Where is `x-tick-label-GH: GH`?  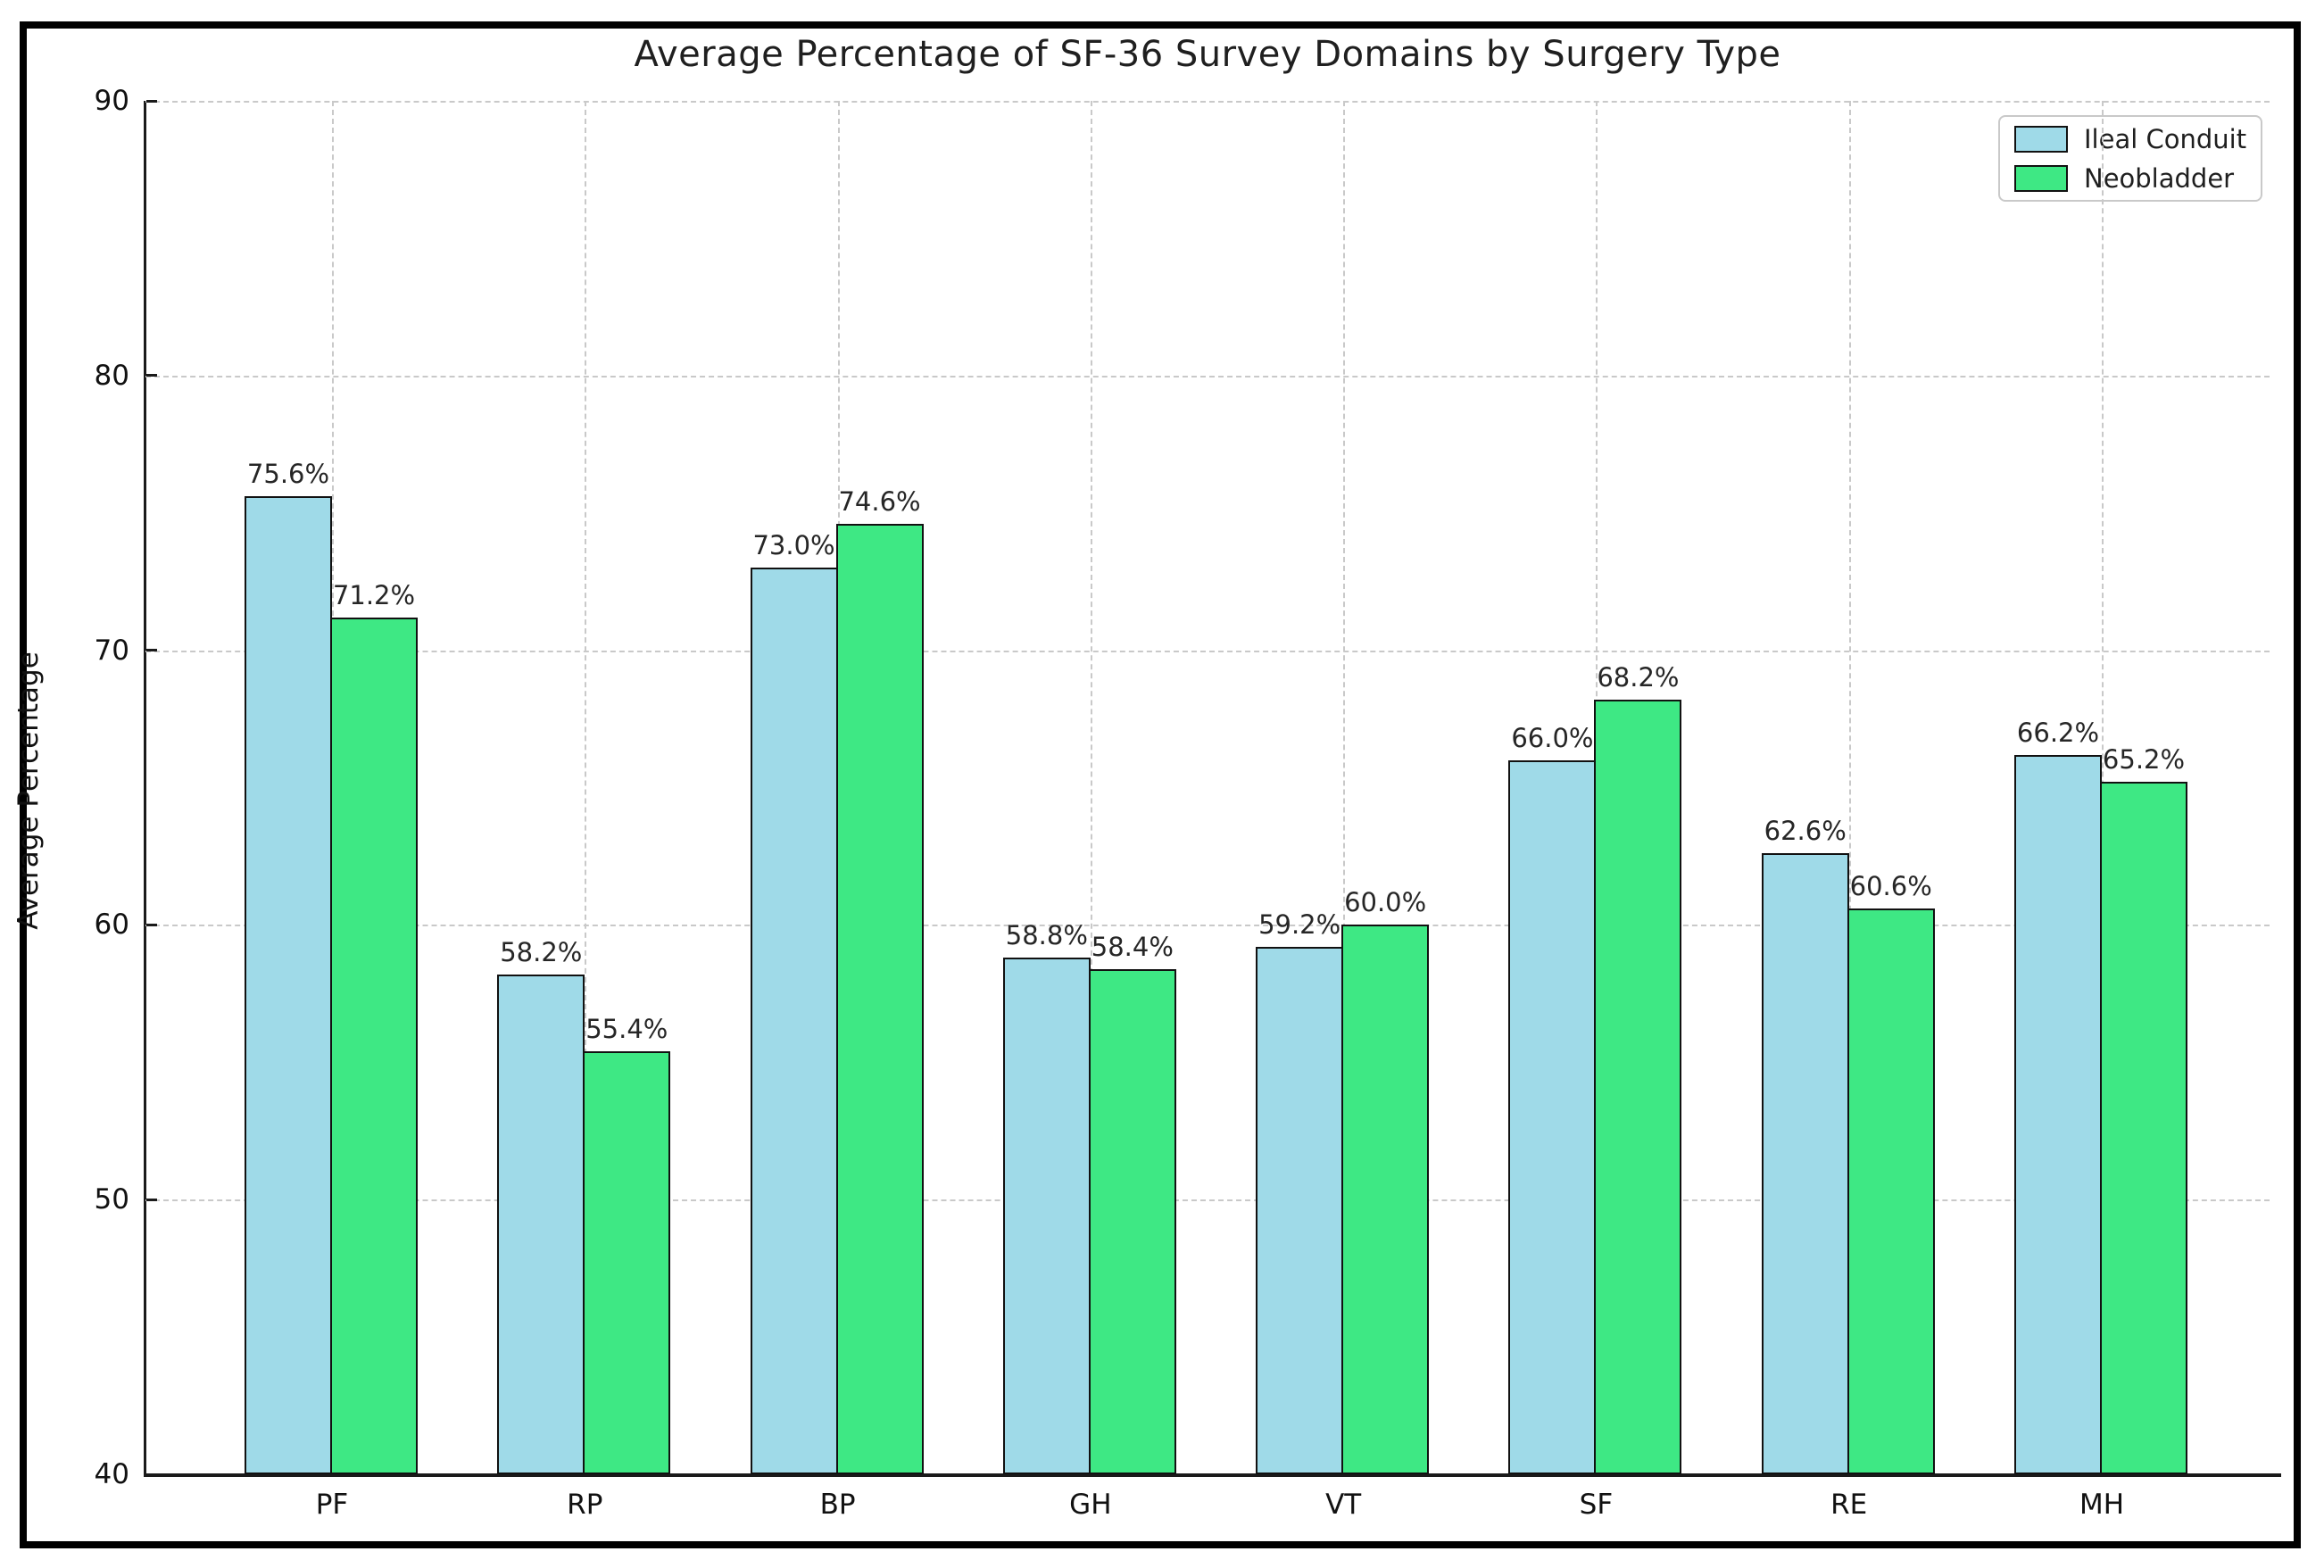 x-tick-label-GH: GH is located at coordinates (1090, 1505).